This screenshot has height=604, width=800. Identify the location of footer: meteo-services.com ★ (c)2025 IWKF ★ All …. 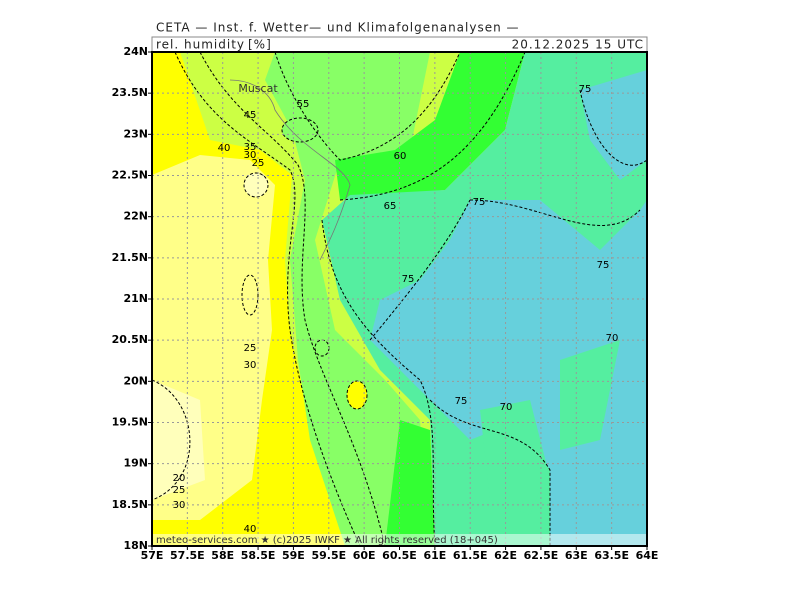
(327, 540).